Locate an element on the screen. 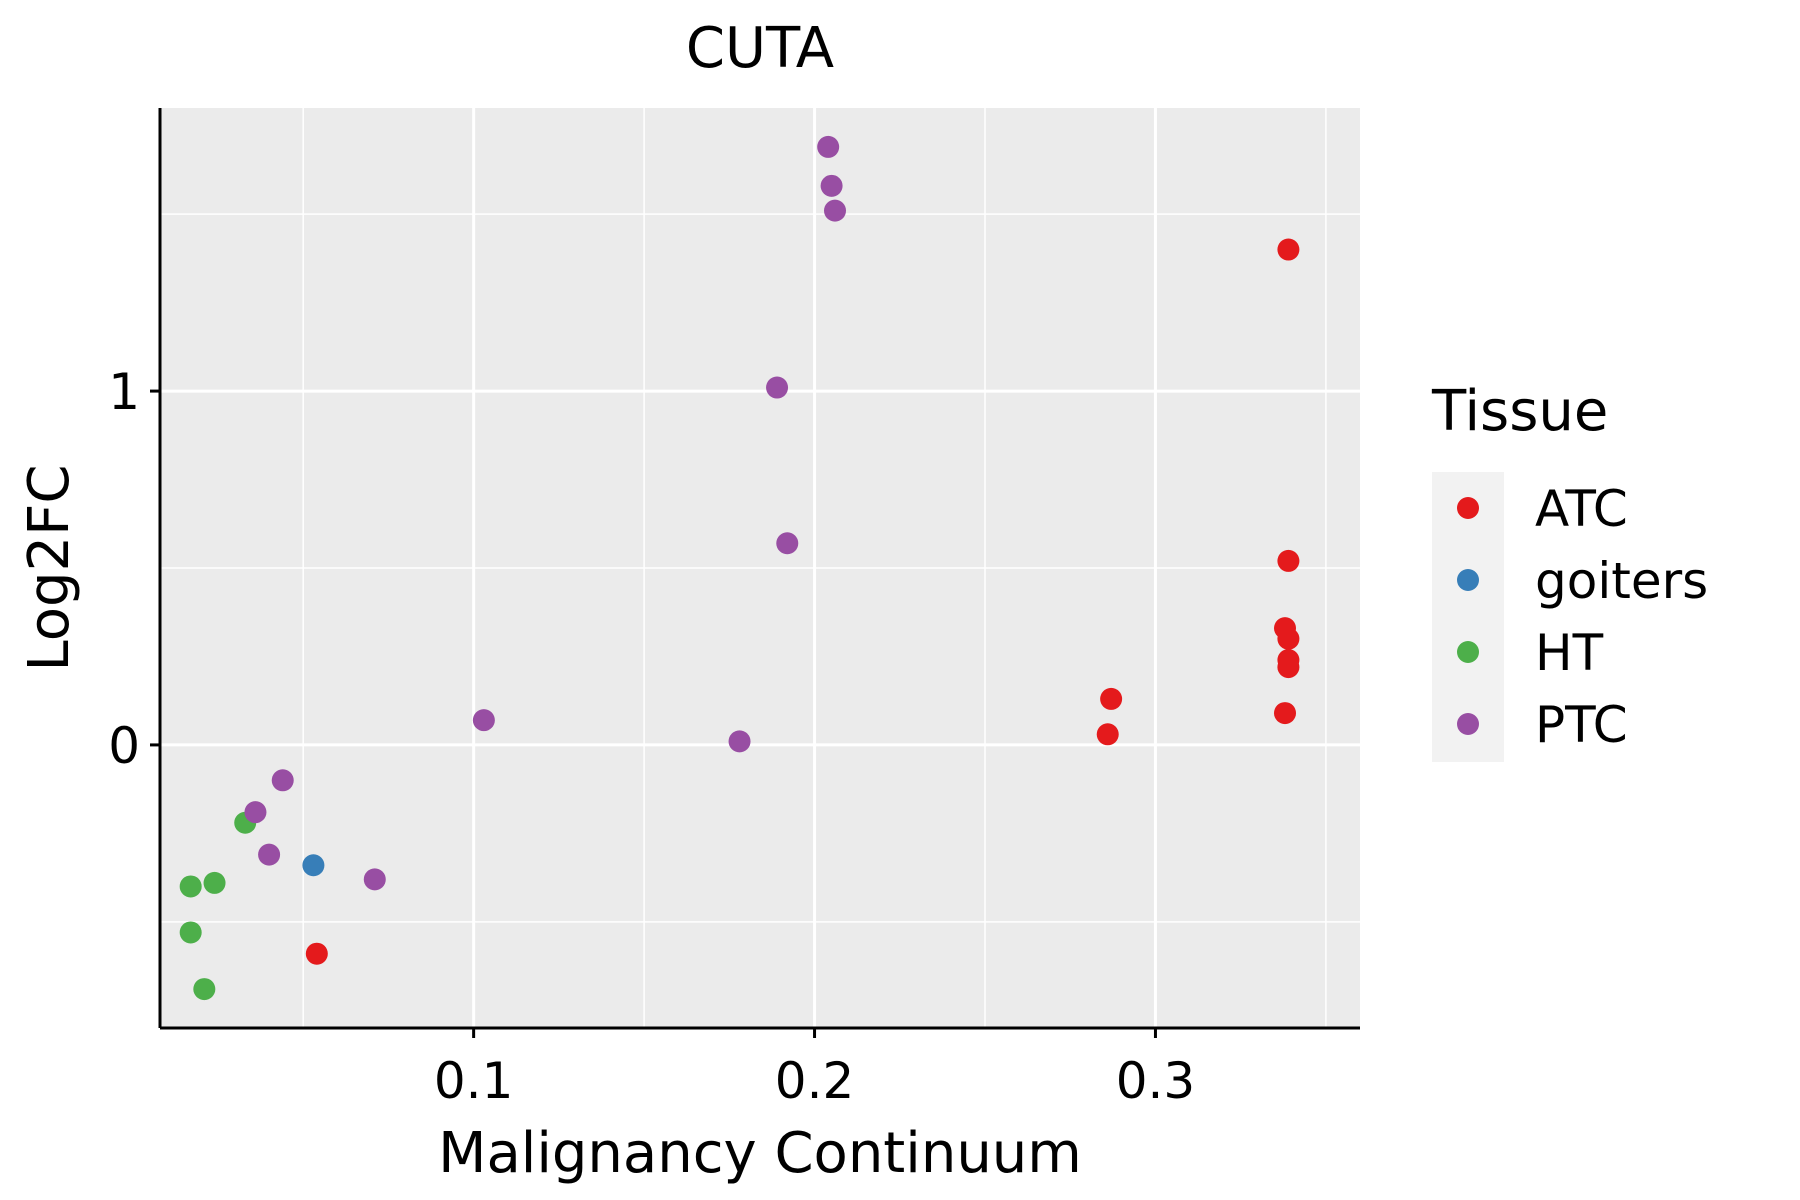 The image size is (1800, 1200). chart-title: CUTA is located at coordinates (760, 48).